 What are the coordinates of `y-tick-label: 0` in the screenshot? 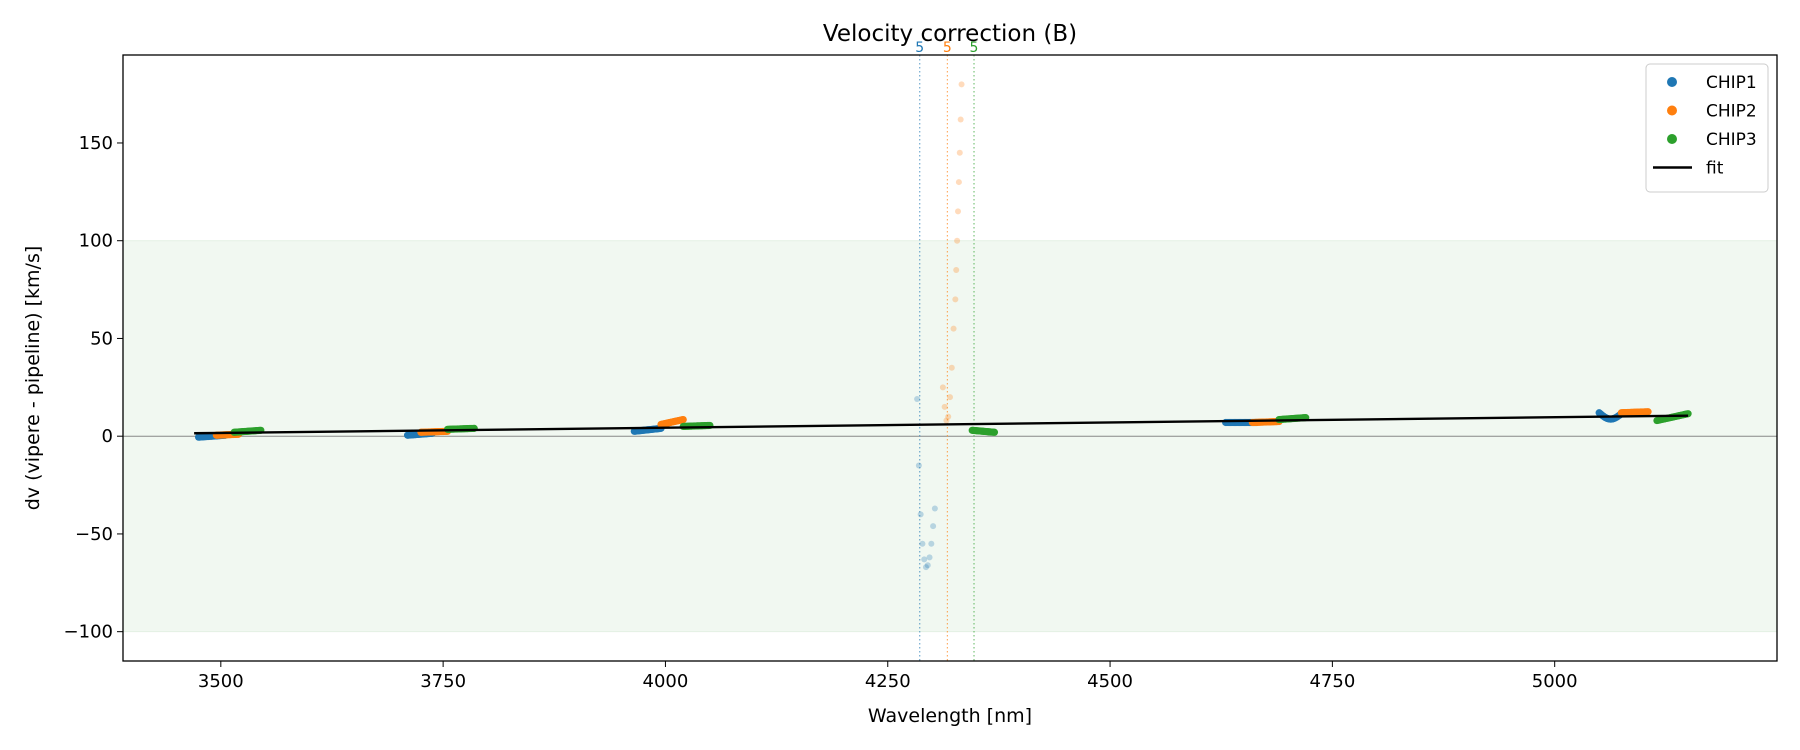 It's located at (107, 436).